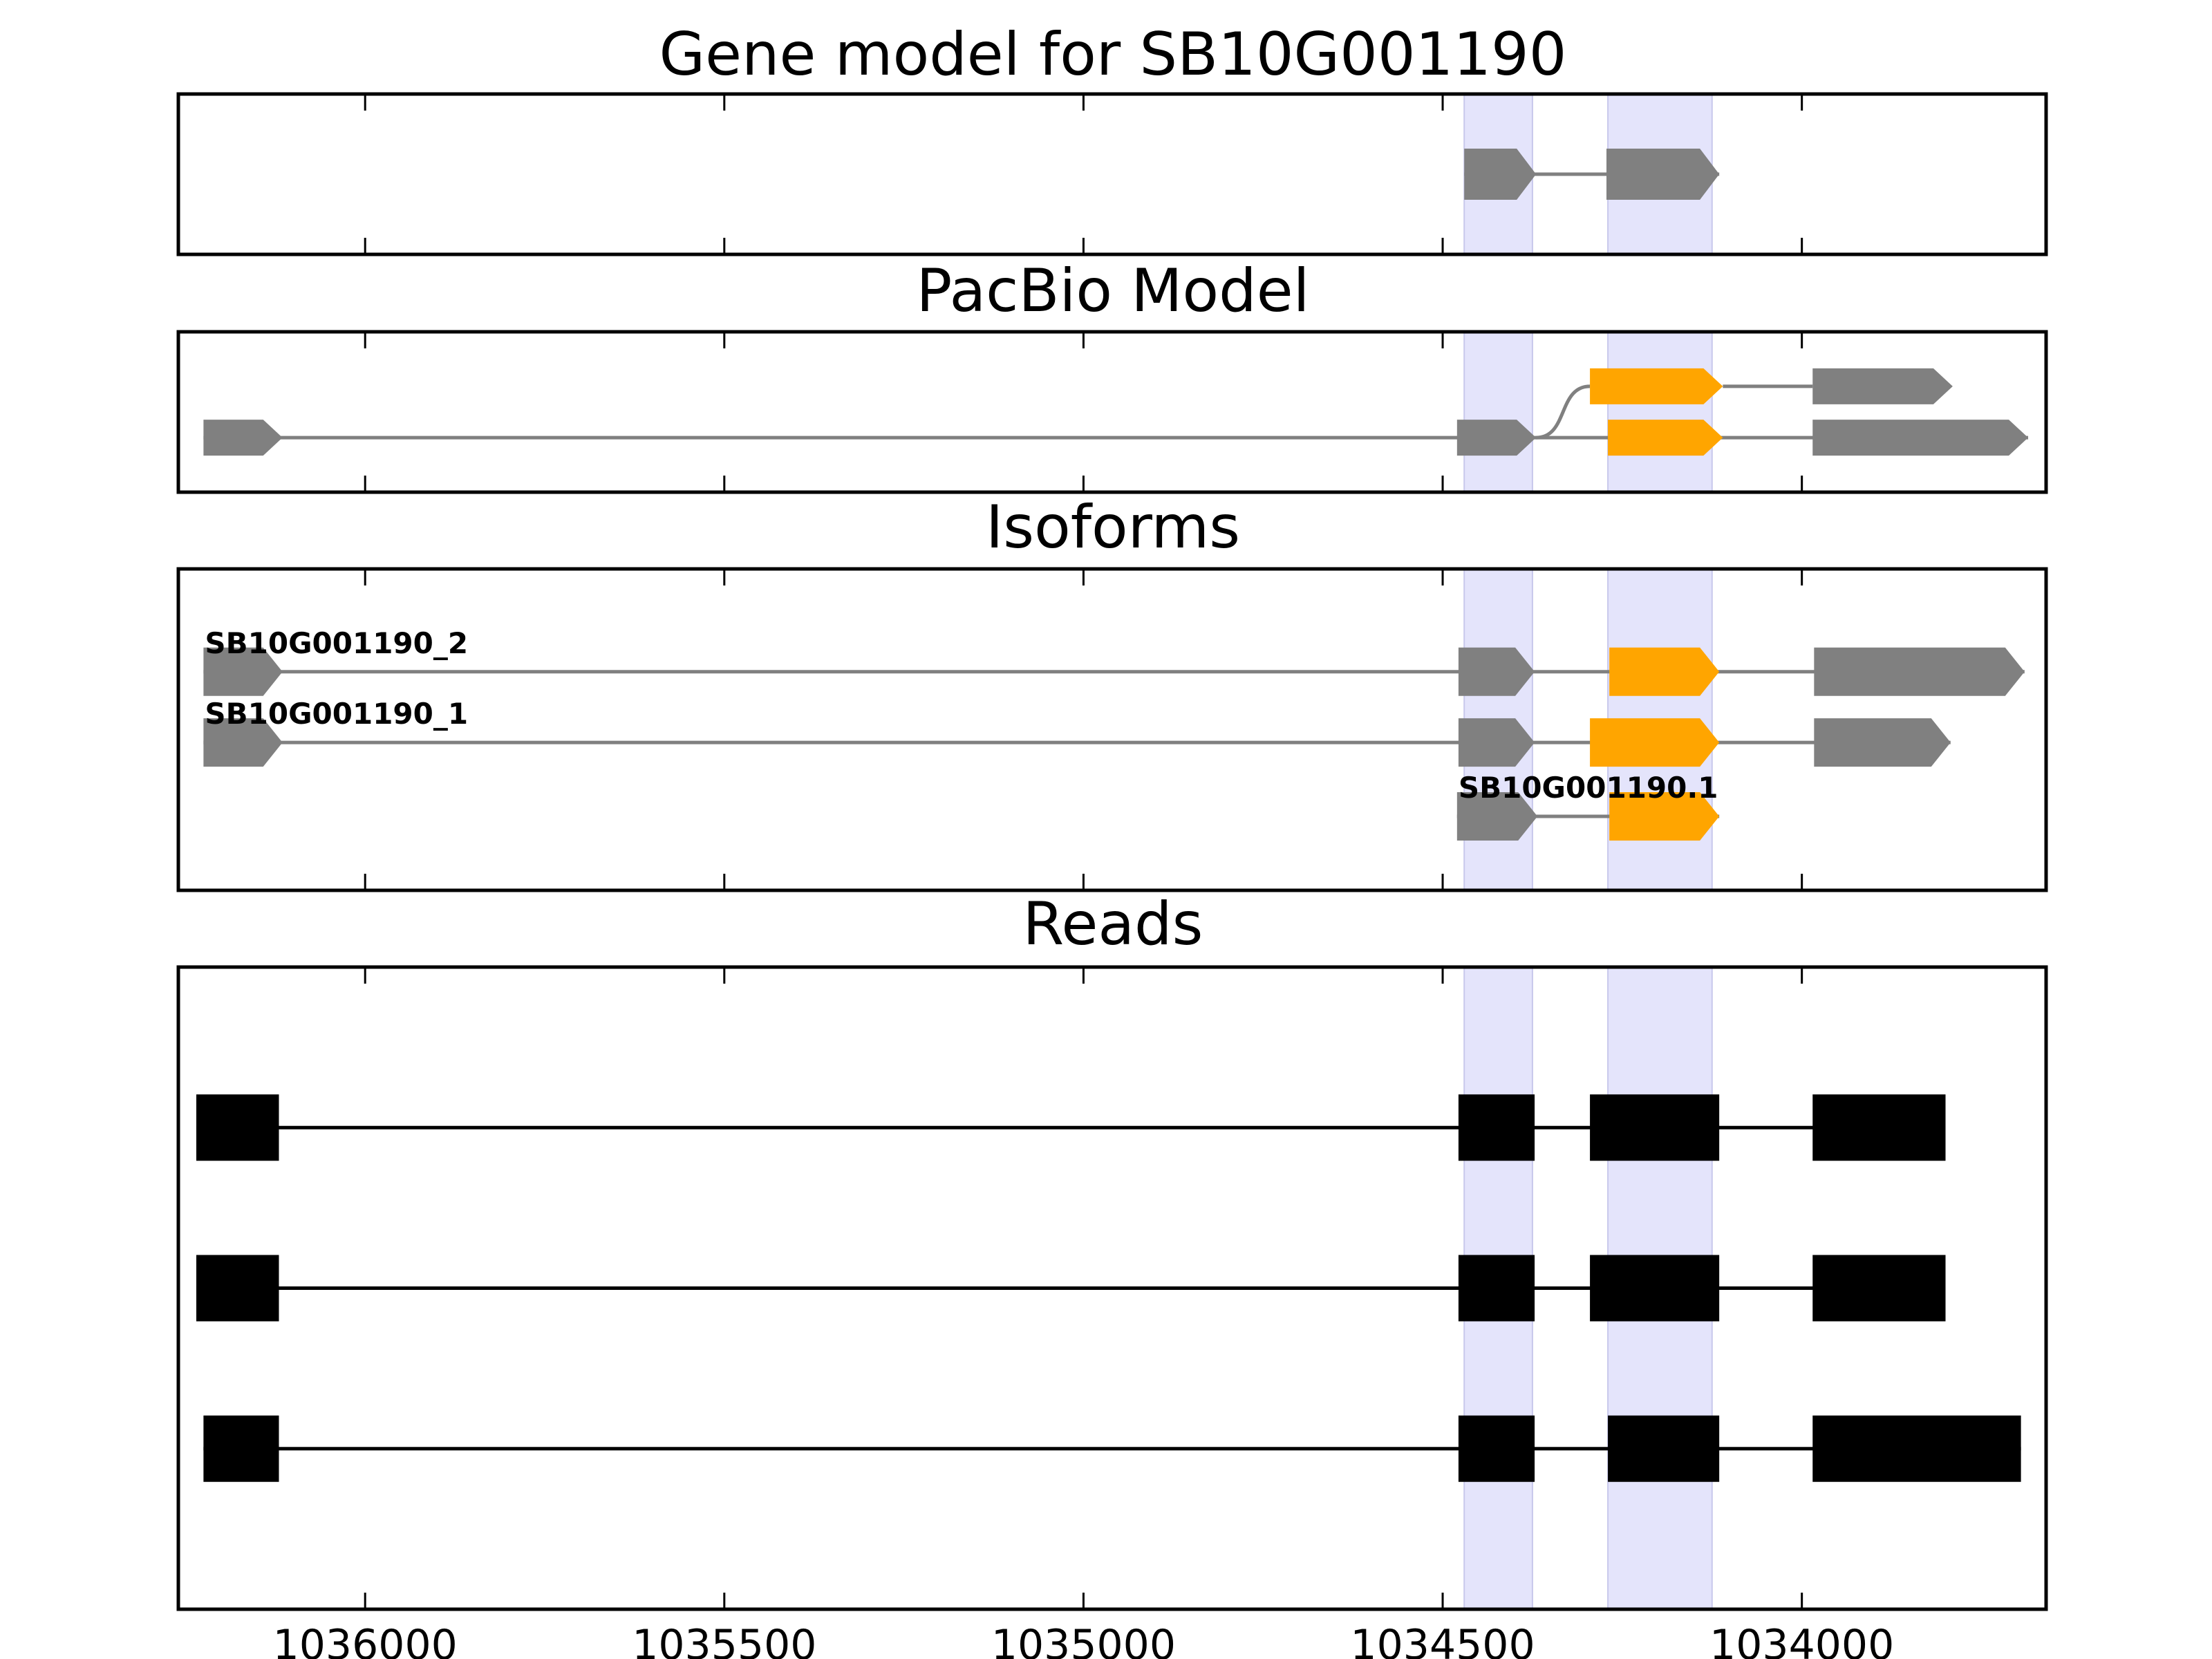 The image size is (2212, 1659). What do you see at coordinates (1442, 1640) in the screenshot?
I see `x-tick-label: 1034500` at bounding box center [1442, 1640].